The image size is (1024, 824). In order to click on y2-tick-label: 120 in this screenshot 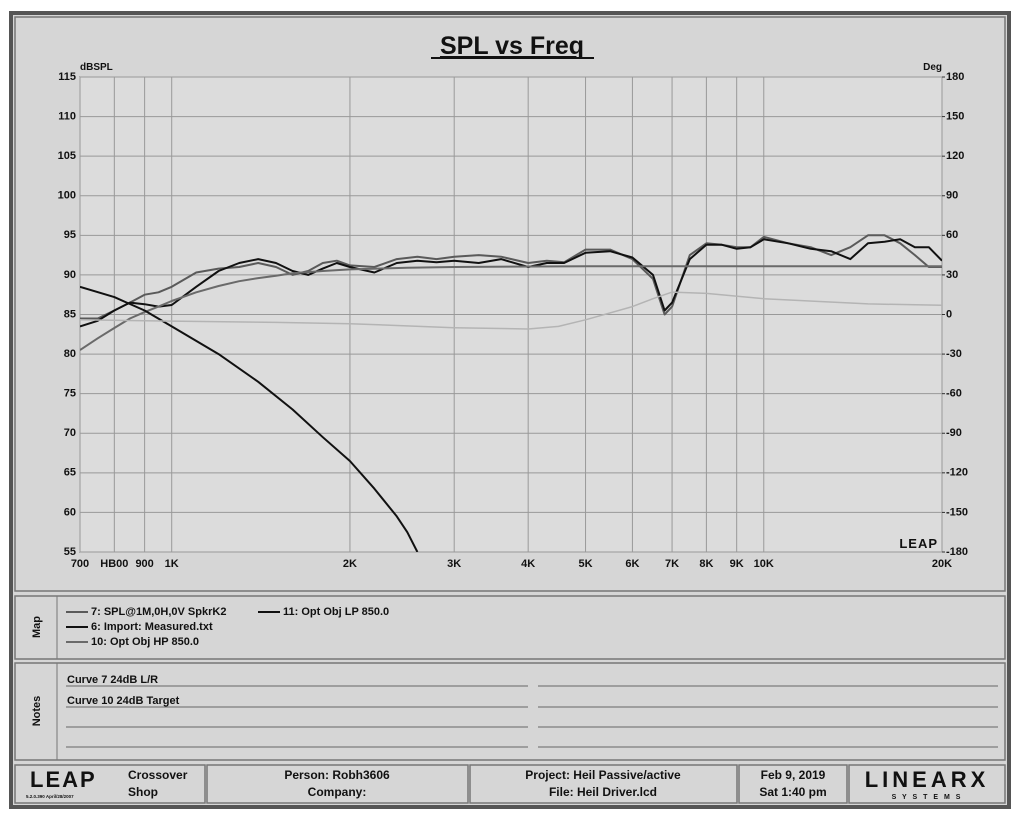, I will do `click(955, 156)`.